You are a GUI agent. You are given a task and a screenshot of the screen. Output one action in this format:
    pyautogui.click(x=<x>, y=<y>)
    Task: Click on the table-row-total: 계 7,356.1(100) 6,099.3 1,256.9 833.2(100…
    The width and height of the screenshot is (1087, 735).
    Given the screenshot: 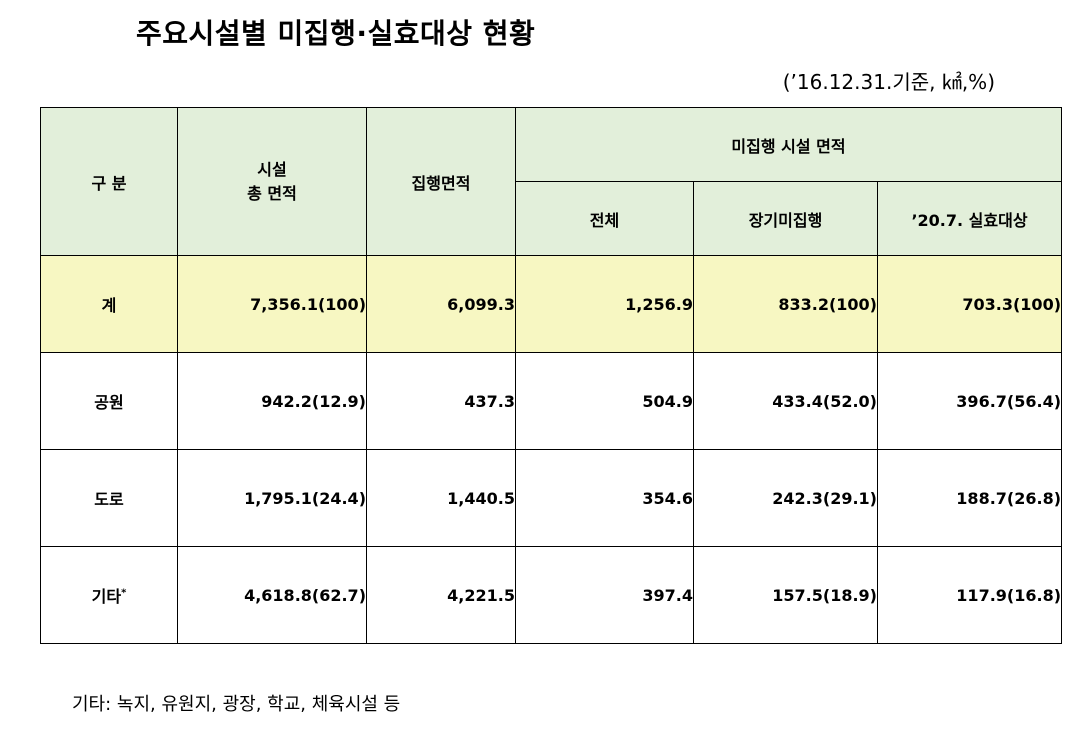 What is the action you would take?
    pyautogui.click(x=551, y=304)
    